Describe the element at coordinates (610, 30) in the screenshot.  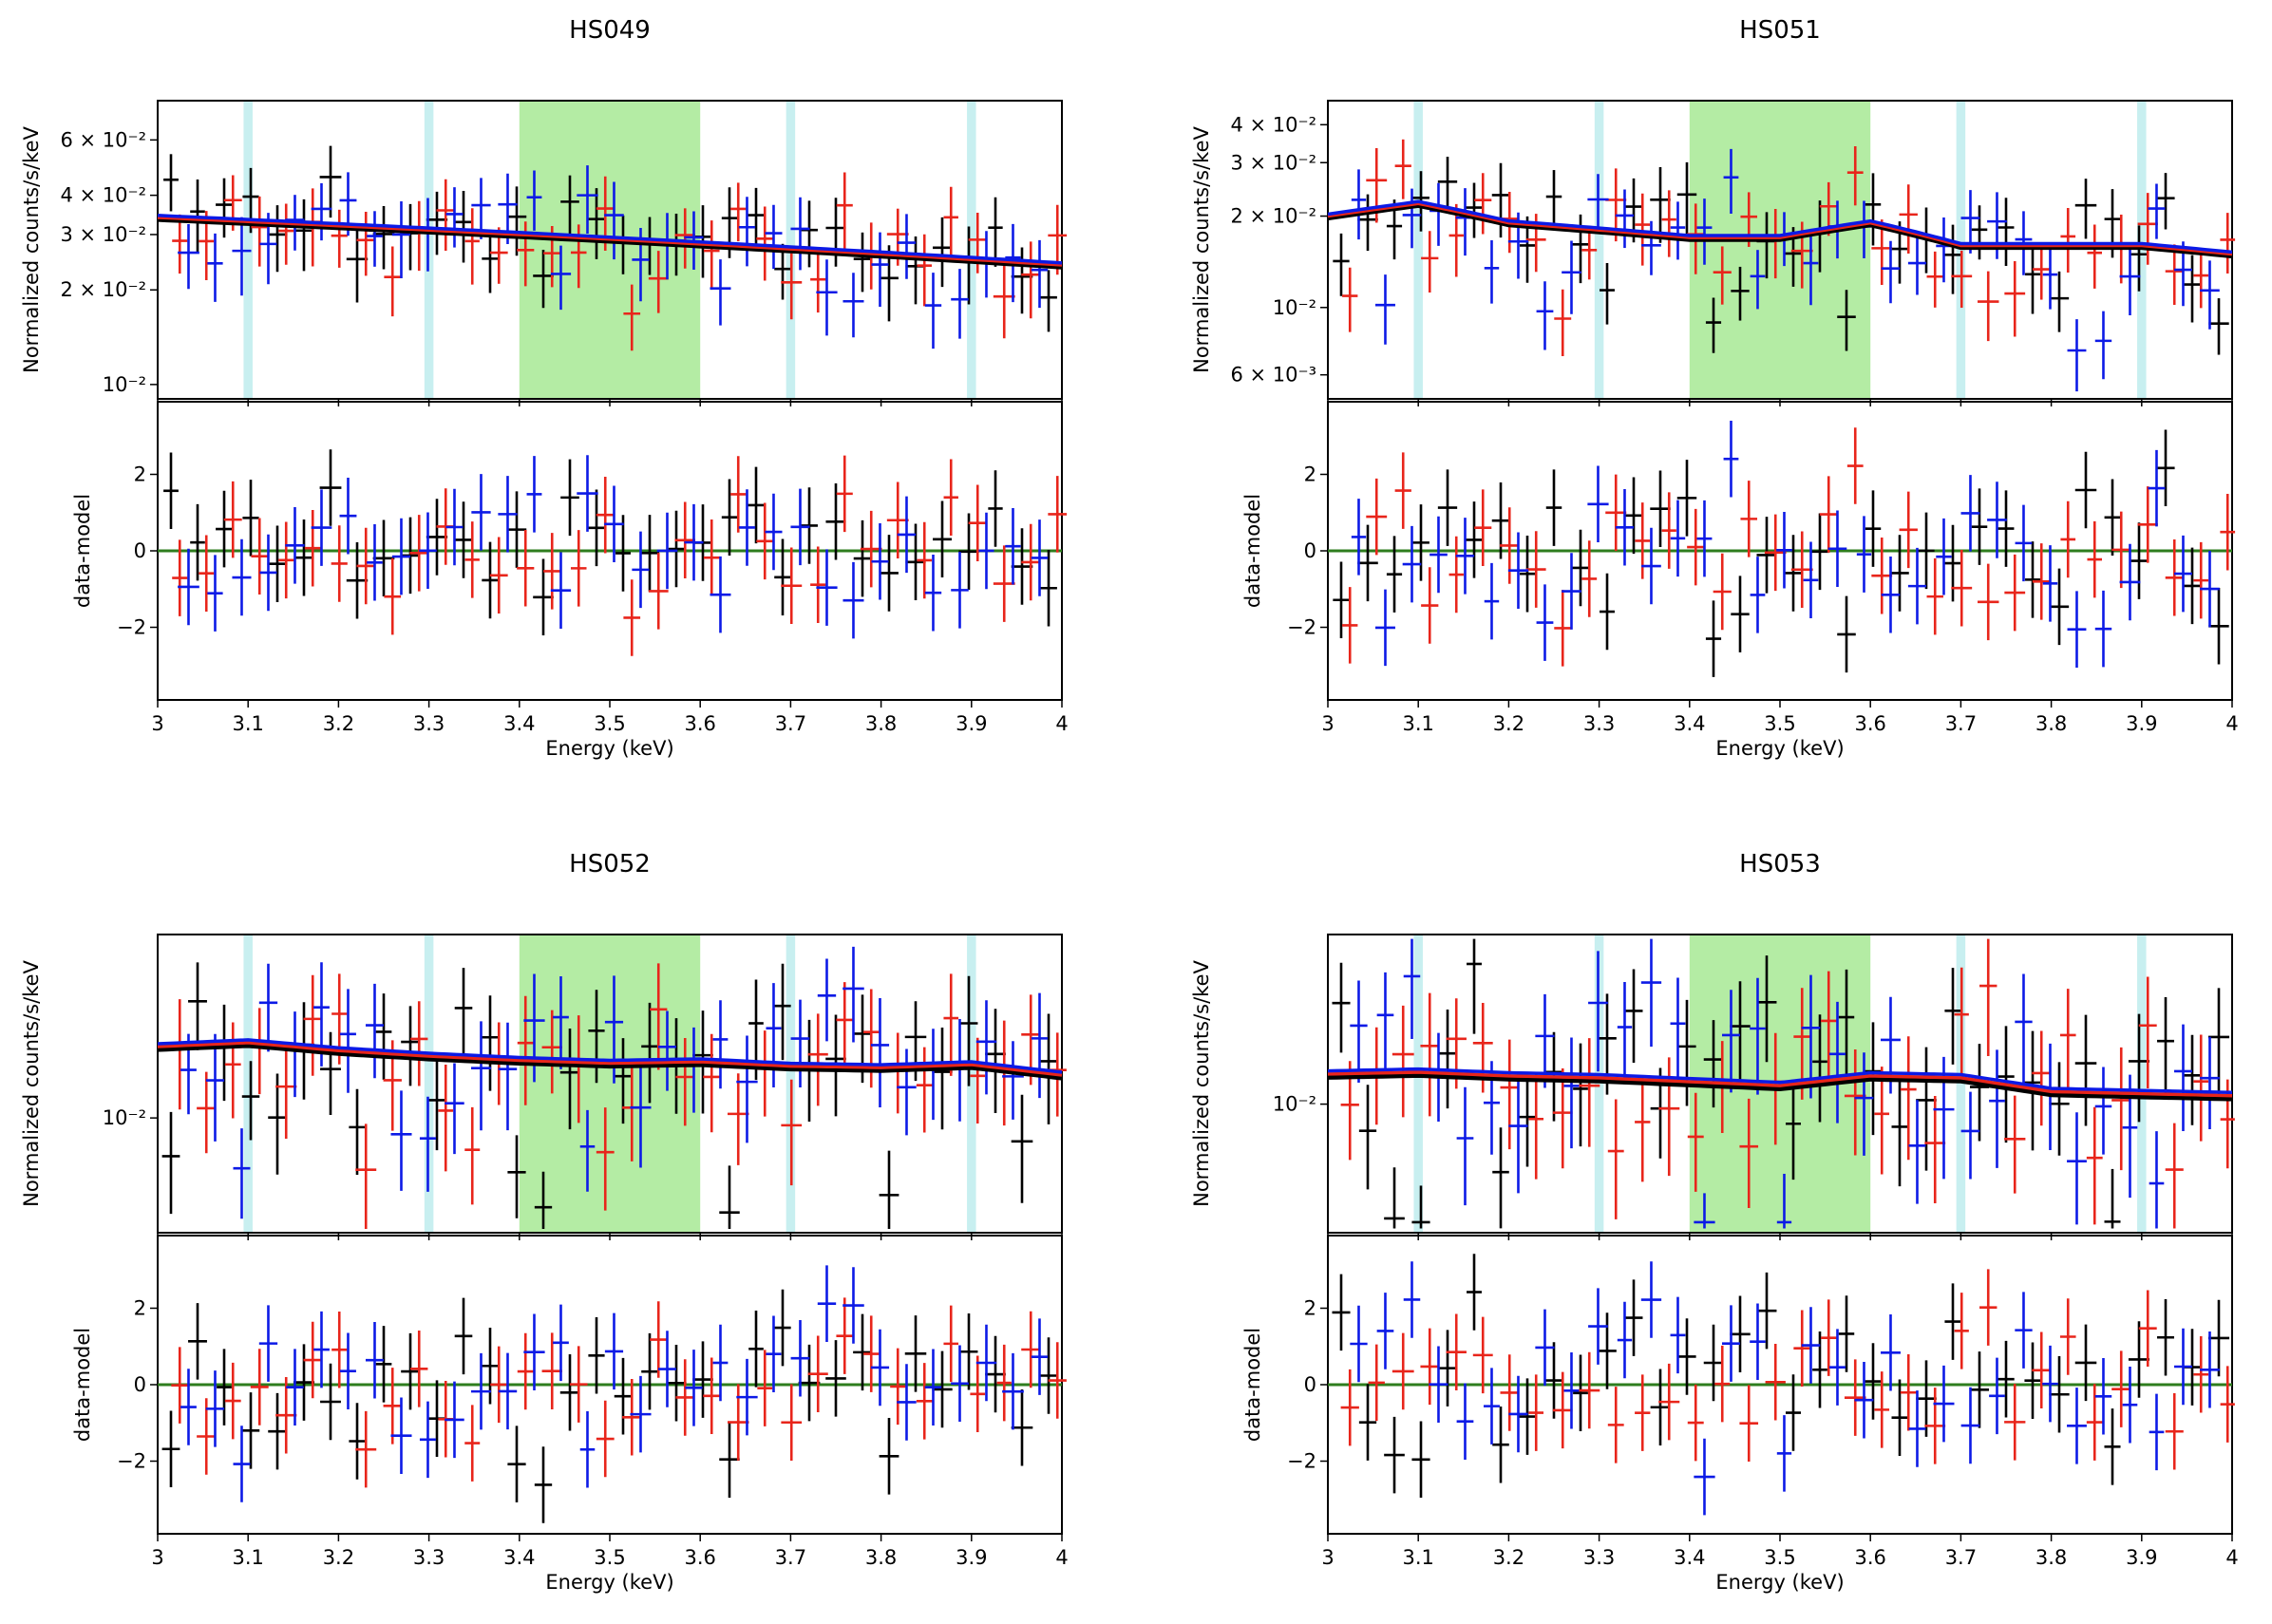
I see `panel-title: HS049` at that location.